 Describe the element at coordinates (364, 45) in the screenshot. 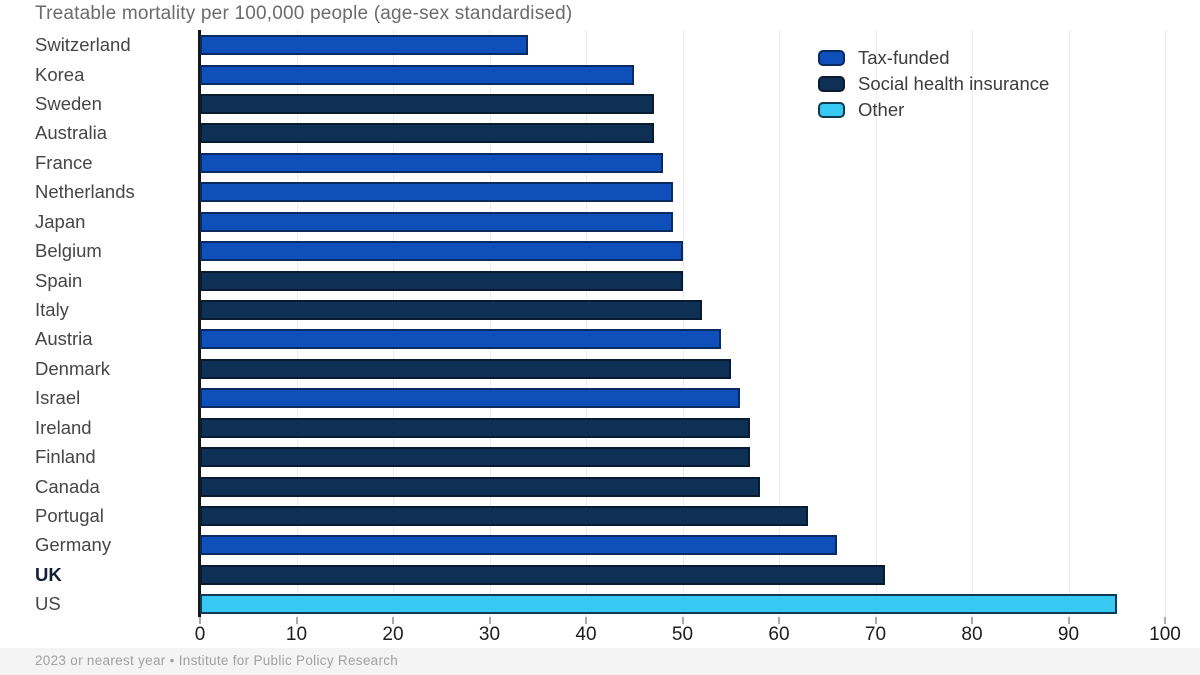

I see `bar-switzerland` at that location.